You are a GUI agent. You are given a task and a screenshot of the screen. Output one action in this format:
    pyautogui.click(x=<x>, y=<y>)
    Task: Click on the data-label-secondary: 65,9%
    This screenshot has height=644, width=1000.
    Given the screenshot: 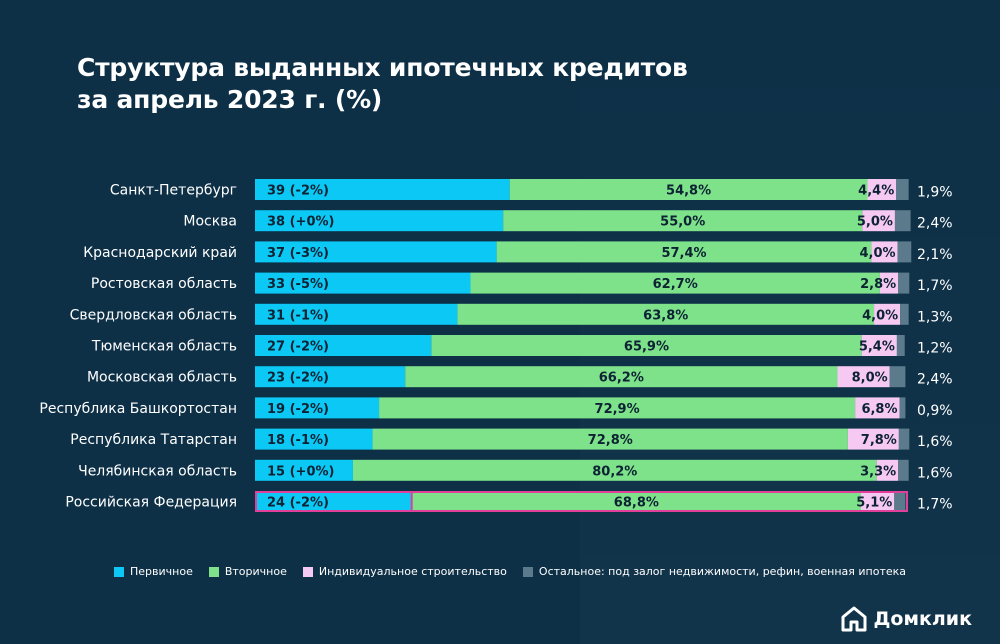 What is the action you would take?
    pyautogui.click(x=646, y=347)
    